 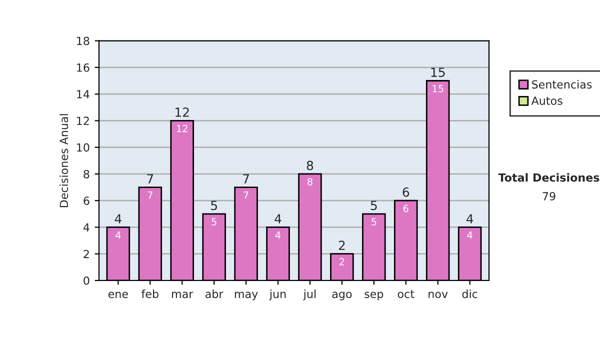 What do you see at coordinates (342, 296) in the screenshot?
I see `x-tick-label: ago` at bounding box center [342, 296].